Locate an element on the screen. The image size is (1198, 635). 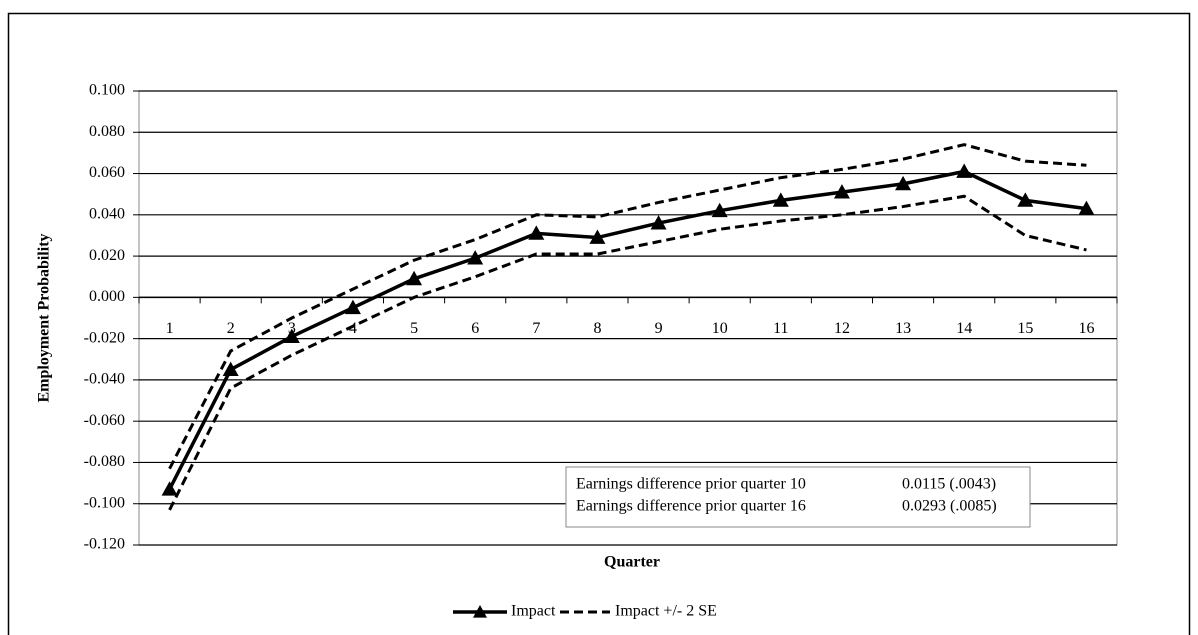
legend-marker is located at coordinates (480, 611).